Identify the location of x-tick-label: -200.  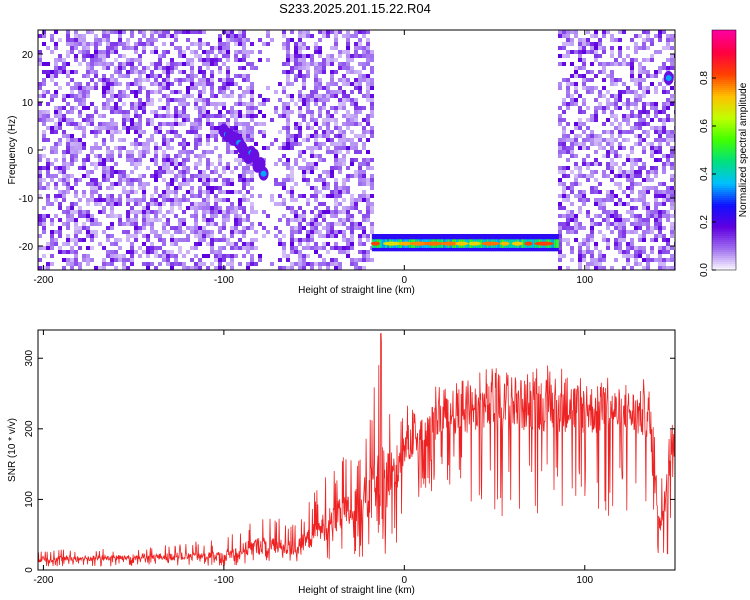
(43, 580).